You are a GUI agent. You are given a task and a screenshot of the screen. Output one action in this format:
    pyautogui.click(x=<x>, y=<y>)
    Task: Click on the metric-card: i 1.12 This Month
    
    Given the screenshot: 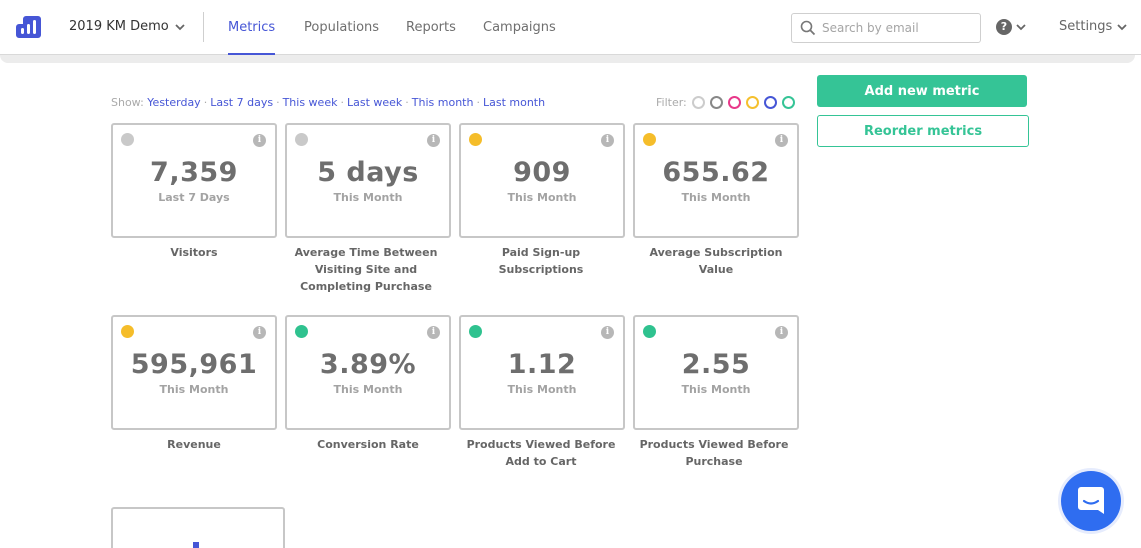 What is the action you would take?
    pyautogui.click(x=542, y=372)
    